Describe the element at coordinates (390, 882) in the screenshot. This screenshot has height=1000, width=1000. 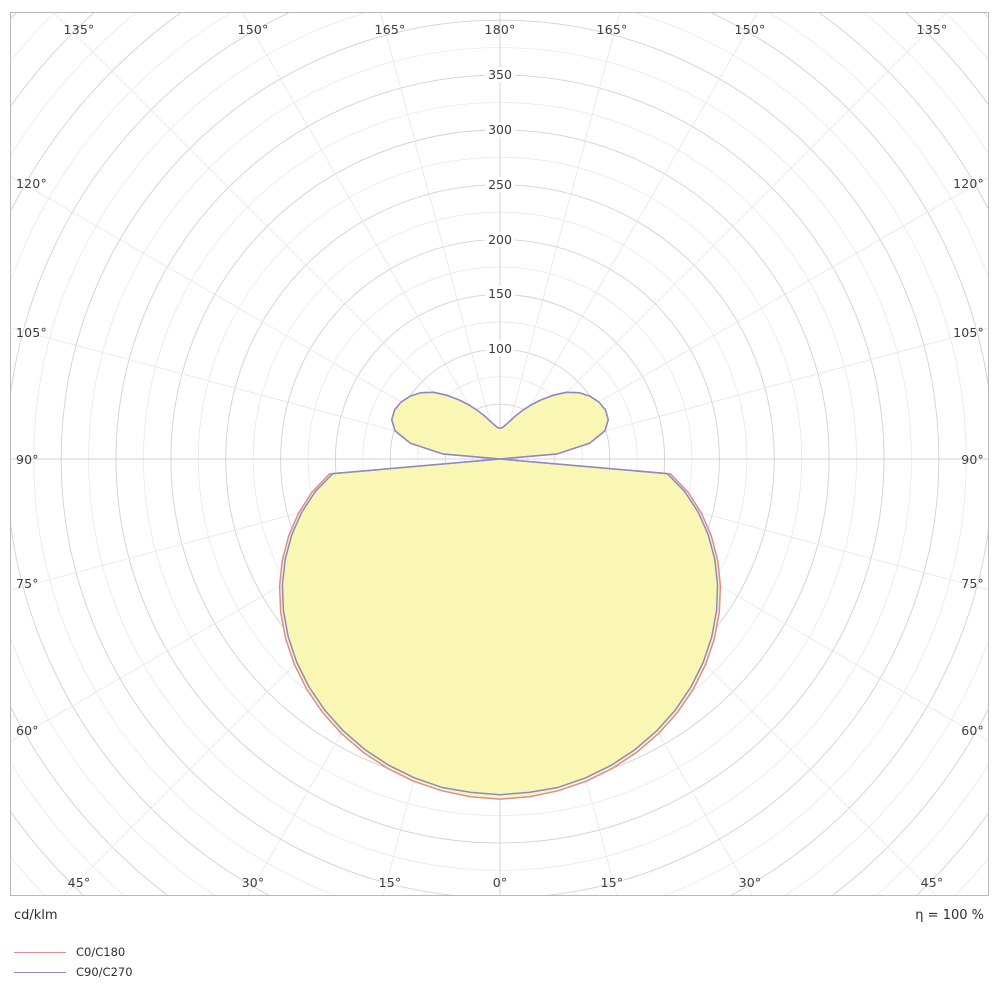
I see `angle-label-bottom-2: 15°` at that location.